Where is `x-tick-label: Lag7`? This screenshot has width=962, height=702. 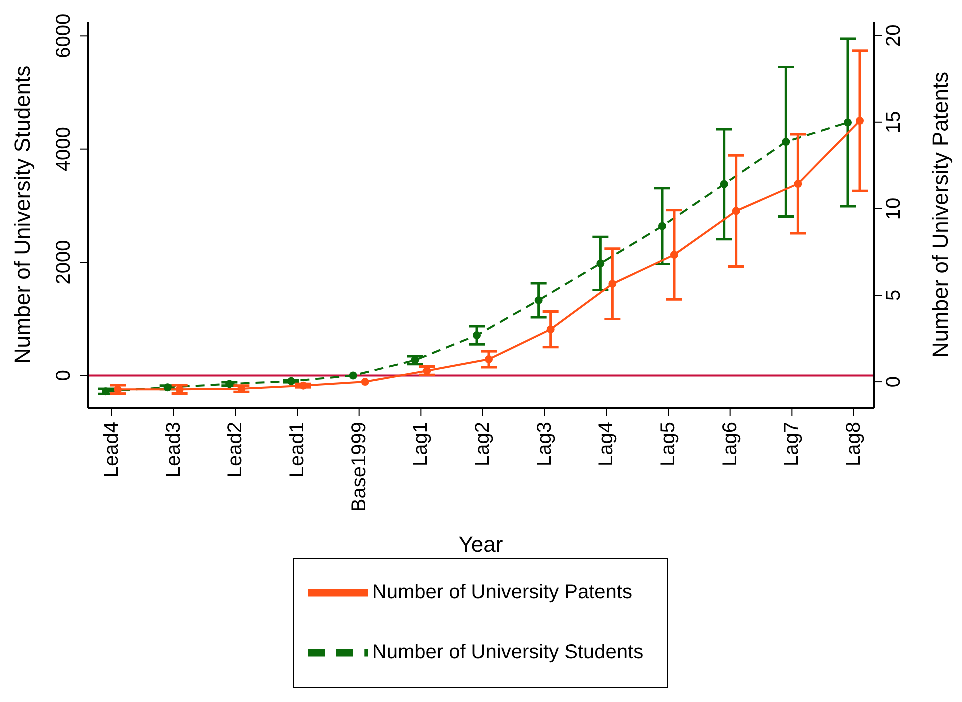 x-tick-label: Lag7 is located at coordinates (792, 444).